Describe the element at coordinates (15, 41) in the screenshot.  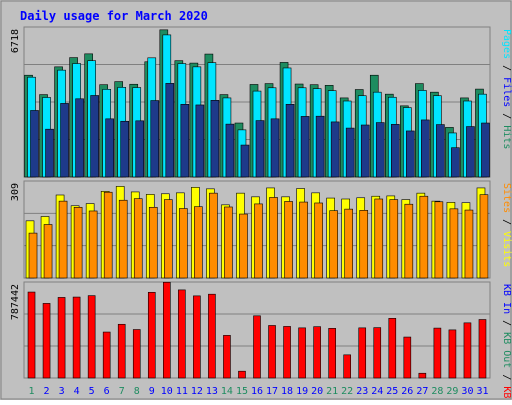
I see `y-max-label: 6718` at that location.